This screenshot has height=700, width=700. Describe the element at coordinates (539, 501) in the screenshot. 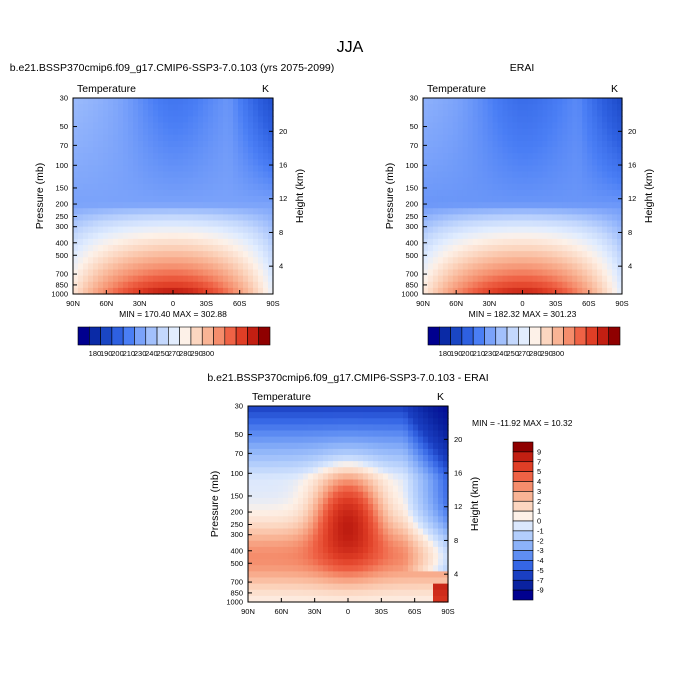

I see `colorbar-label: 2` at that location.